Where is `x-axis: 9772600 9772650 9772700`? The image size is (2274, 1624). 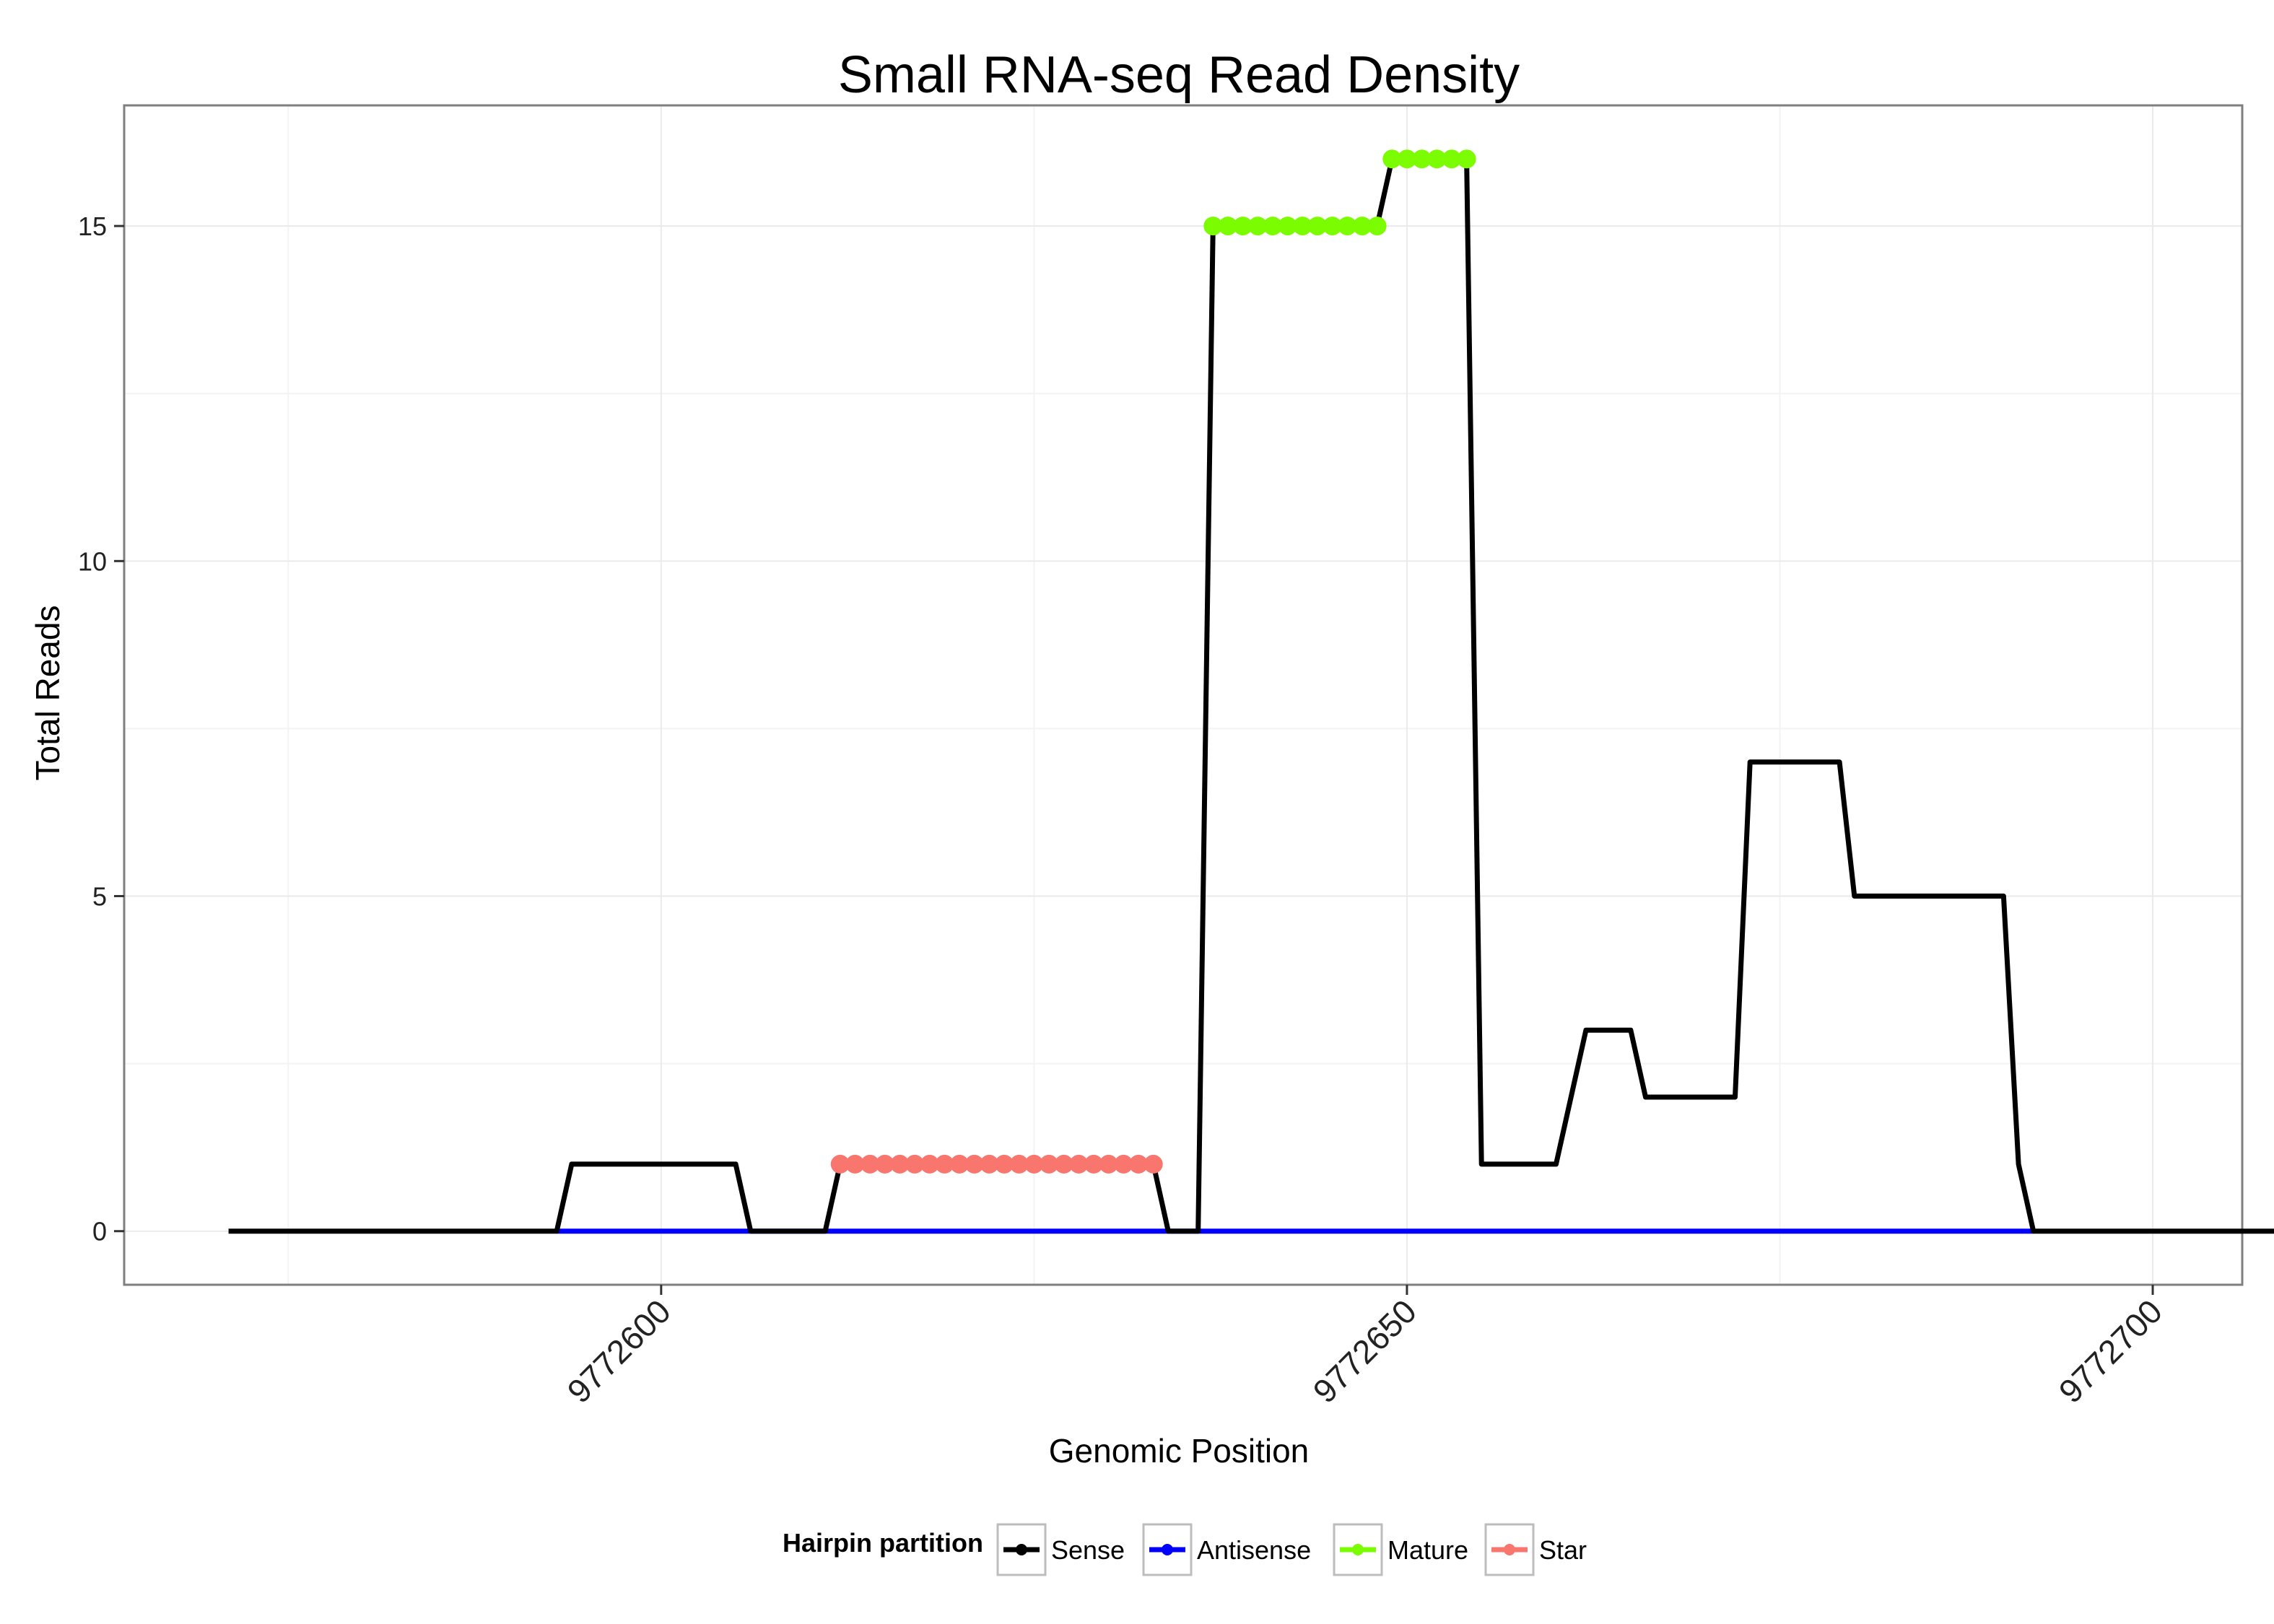
x-axis: 9772600 9772650 9772700 is located at coordinates (1364, 1347).